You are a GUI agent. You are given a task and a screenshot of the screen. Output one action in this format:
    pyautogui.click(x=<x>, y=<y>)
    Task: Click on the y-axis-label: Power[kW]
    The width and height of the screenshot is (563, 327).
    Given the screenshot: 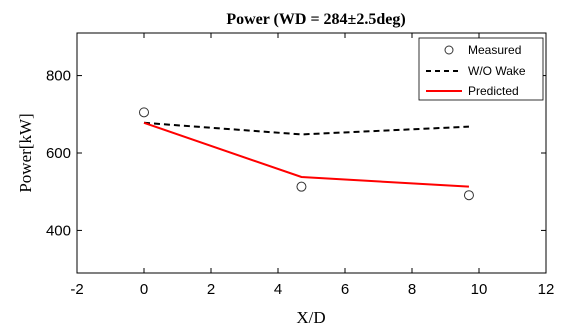 What is the action you would take?
    pyautogui.click(x=25, y=152)
    